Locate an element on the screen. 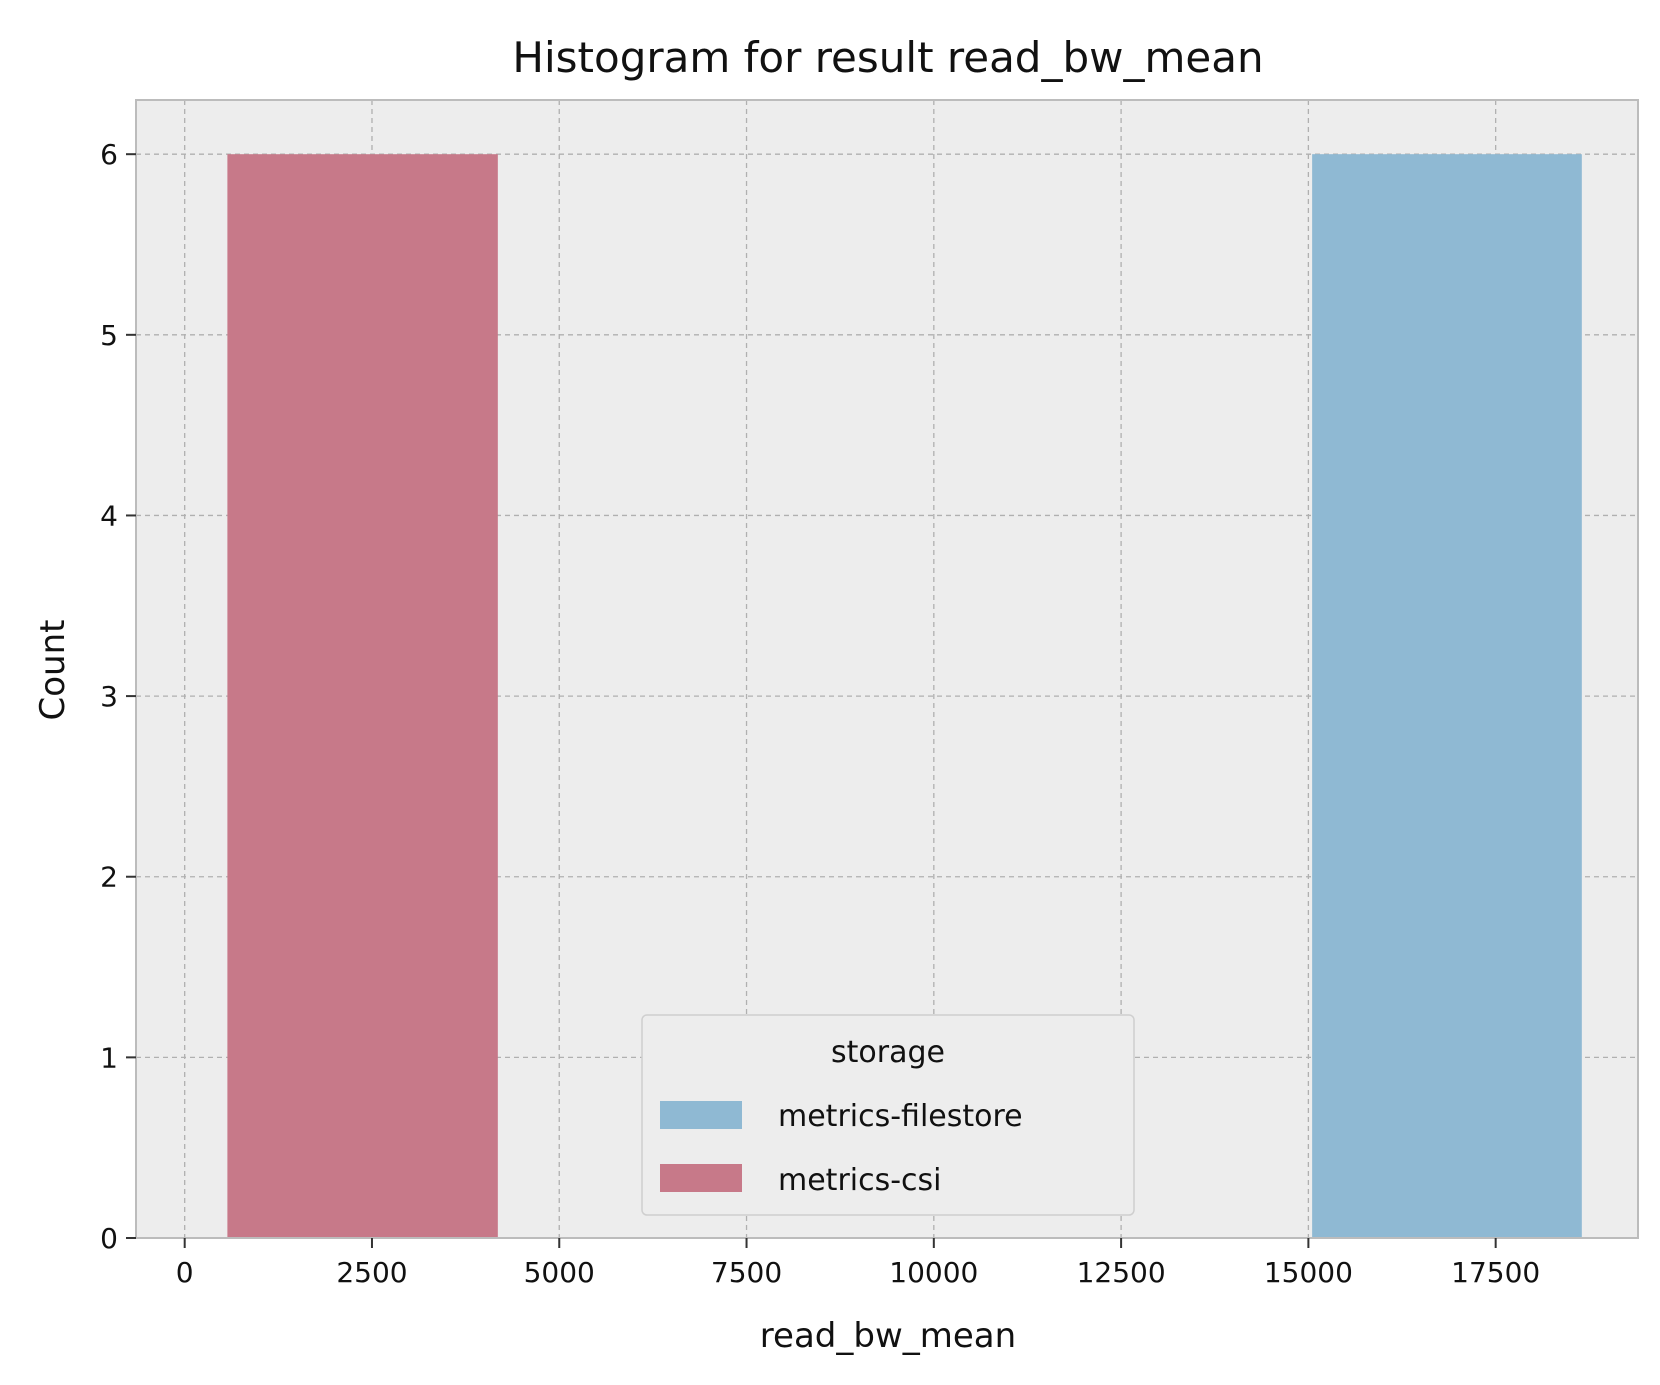 This screenshot has width=1660, height=1385. chart-title: Histogram for result read_bw_mean is located at coordinates (887, 57).